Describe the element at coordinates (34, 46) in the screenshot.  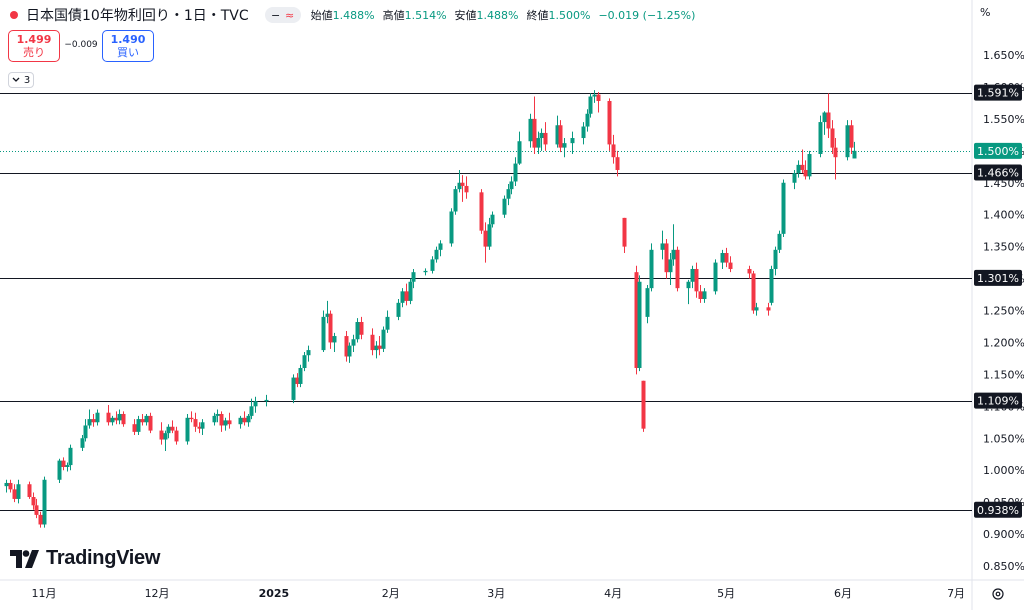
I see `sell-button: 1.499 売り` at that location.